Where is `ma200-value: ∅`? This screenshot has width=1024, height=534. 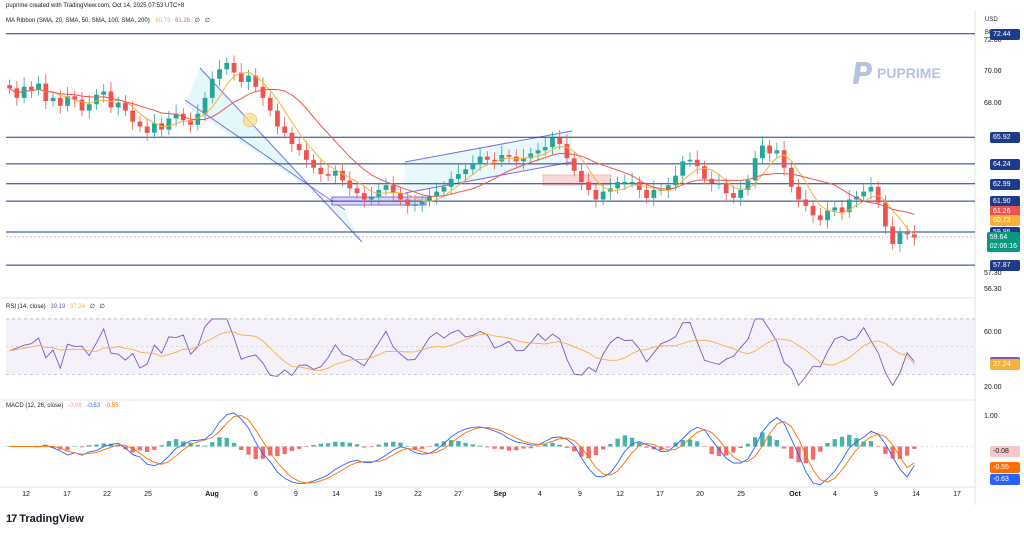 ma200-value: ∅ is located at coordinates (207, 21).